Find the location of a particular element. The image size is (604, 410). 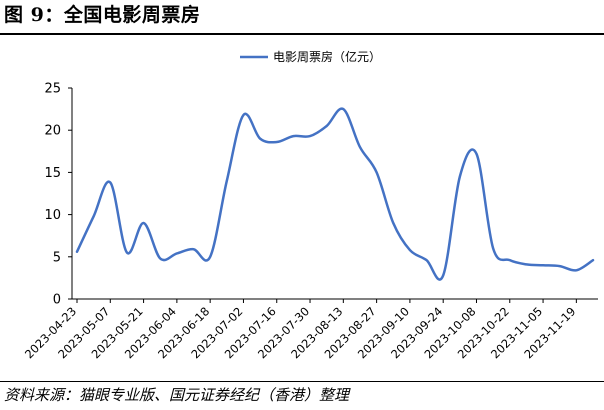

y-tick-label: 20 is located at coordinates (52, 131).